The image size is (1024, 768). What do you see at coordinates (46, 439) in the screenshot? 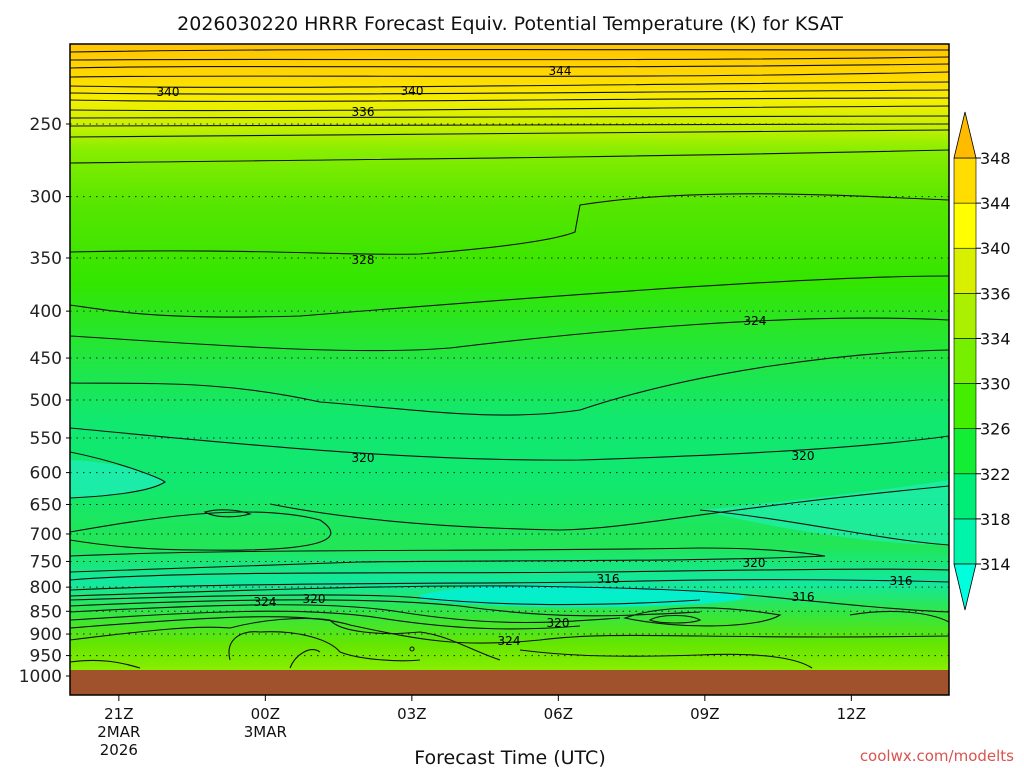
I see `y-tick-label: 550` at bounding box center [46, 439].